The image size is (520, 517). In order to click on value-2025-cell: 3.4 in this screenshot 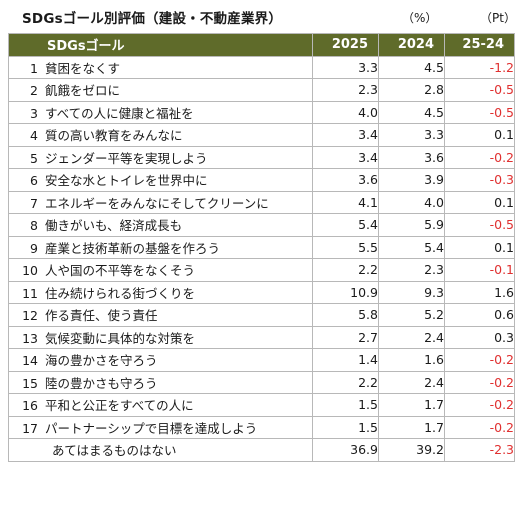, I will do `click(345, 135)`.